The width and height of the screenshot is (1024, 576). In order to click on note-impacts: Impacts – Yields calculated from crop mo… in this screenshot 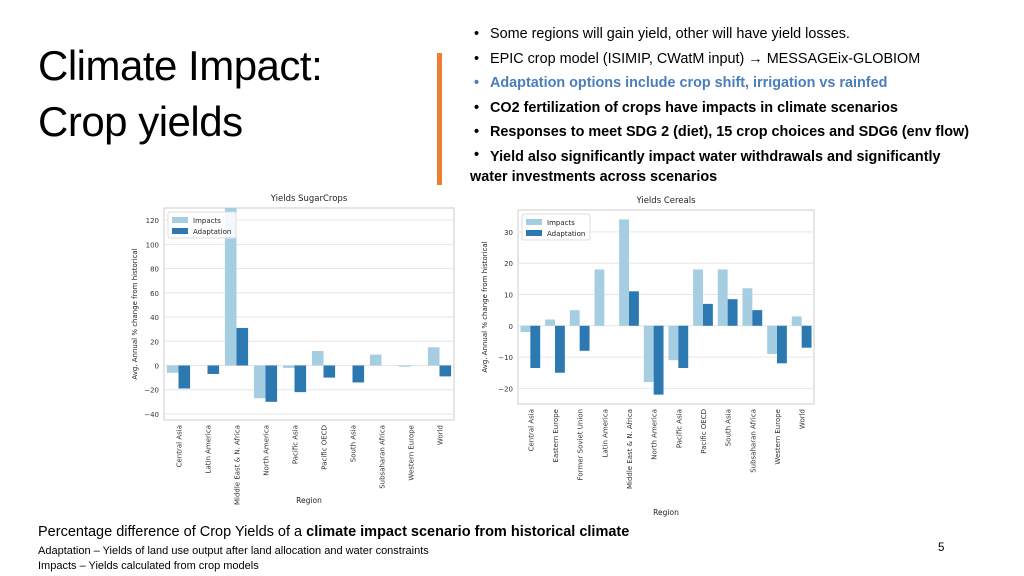, I will do `click(148, 566)`.